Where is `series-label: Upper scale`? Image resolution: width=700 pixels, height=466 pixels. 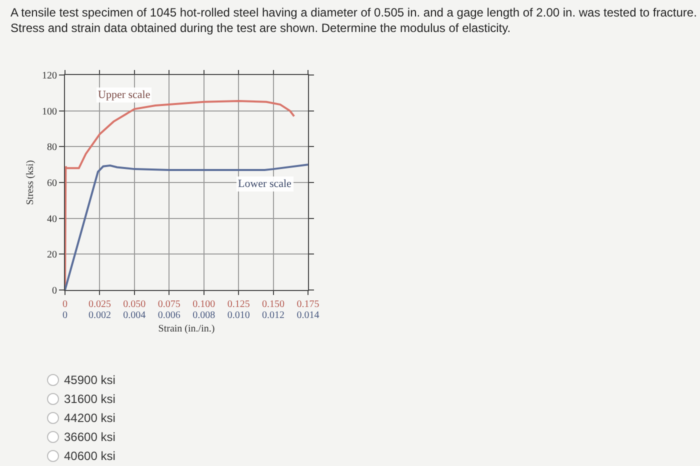 series-label: Upper scale is located at coordinates (124, 95).